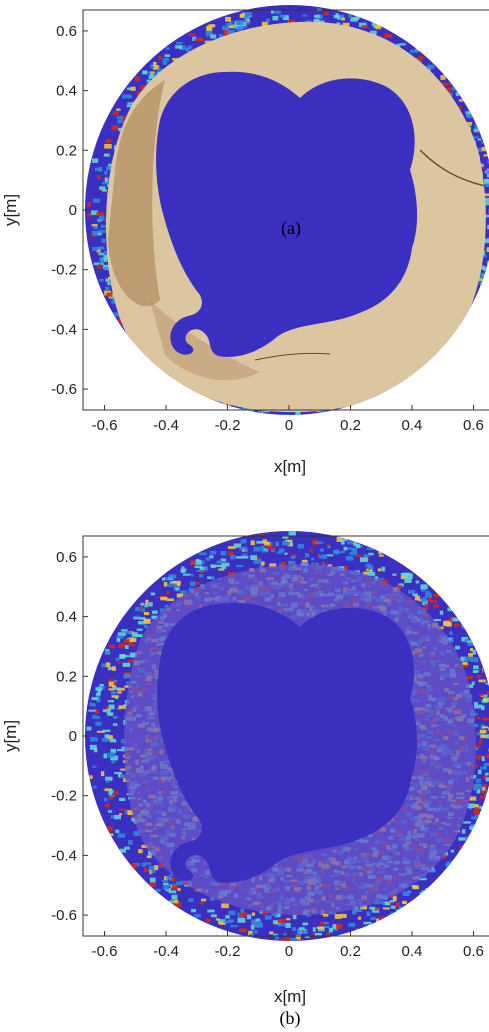 This screenshot has width=489, height=1032. I want to click on panel-a-ytick-label-2: 0.2, so click(66, 150).